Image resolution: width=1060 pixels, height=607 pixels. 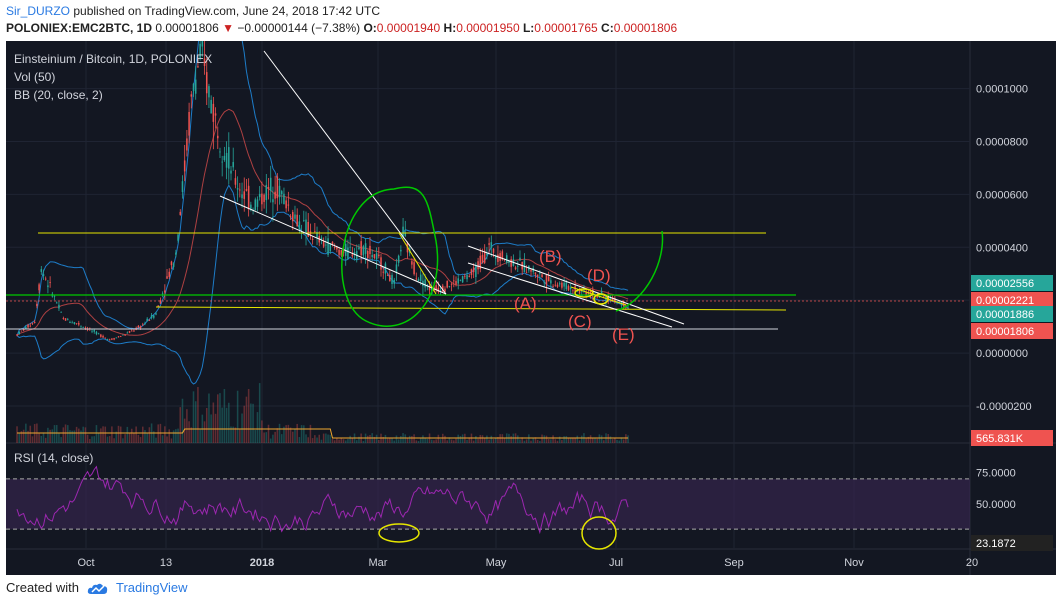 What do you see at coordinates (42, 587) in the screenshot?
I see `created-with-text: Created with` at bounding box center [42, 587].